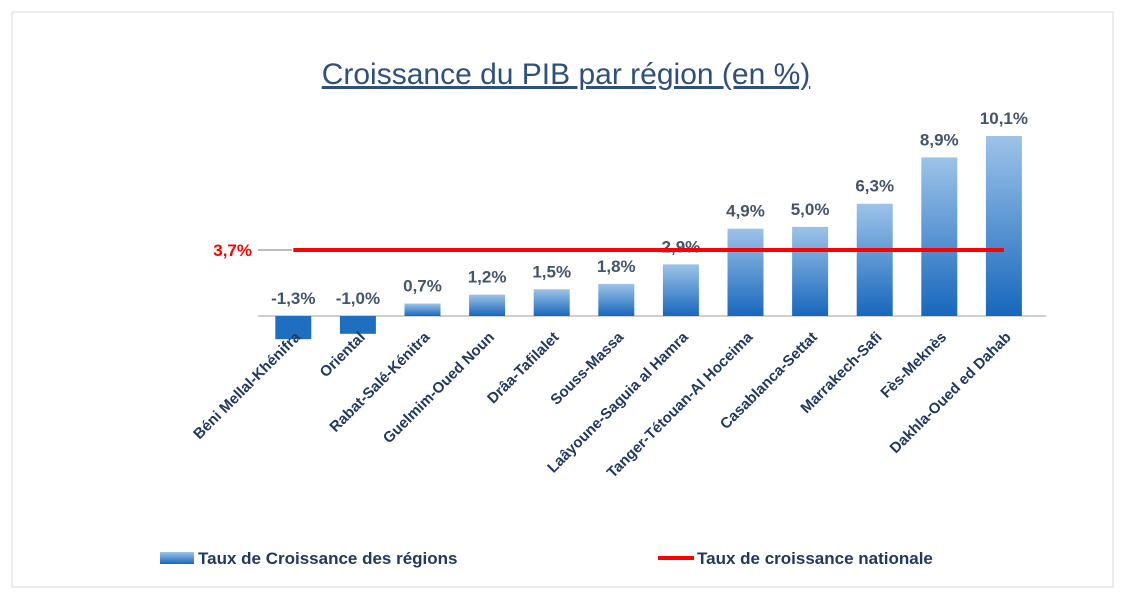 Image resolution: width=1126 pixels, height=593 pixels. What do you see at coordinates (1004, 118) in the screenshot?
I see `data-label: 10,1%` at bounding box center [1004, 118].